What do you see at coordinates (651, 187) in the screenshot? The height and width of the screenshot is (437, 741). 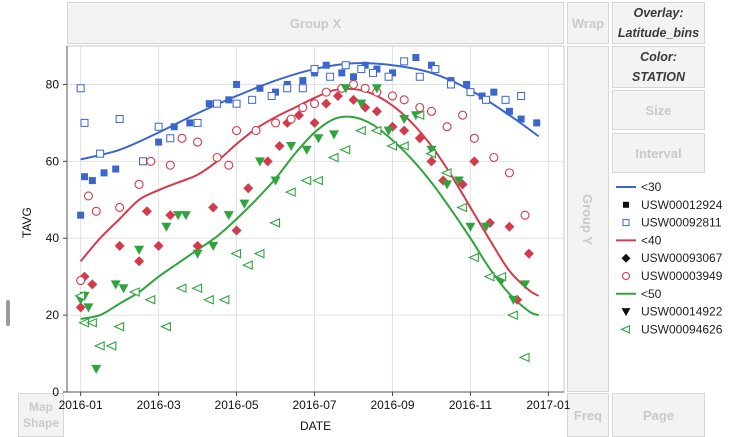 I see `legend-label: <30` at bounding box center [651, 187].